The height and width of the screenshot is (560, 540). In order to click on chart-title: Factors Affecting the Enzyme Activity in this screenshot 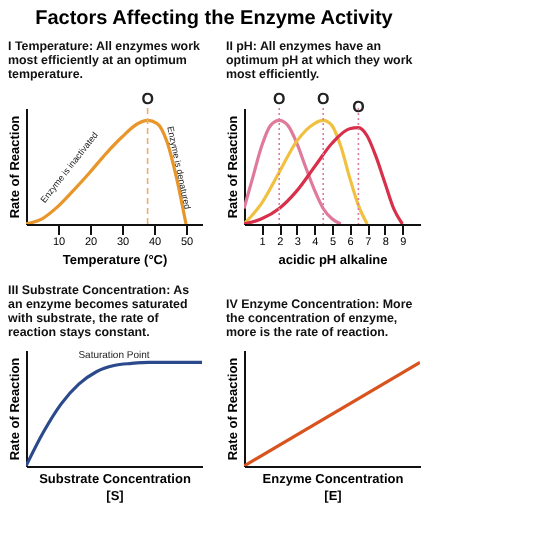, I will do `click(214, 19)`.